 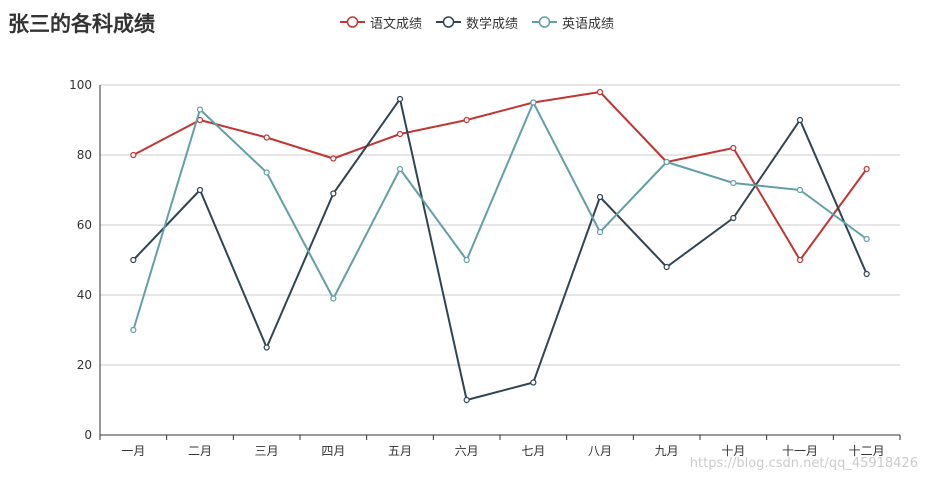 I want to click on legend-label: 语文成绩, so click(x=396, y=24).